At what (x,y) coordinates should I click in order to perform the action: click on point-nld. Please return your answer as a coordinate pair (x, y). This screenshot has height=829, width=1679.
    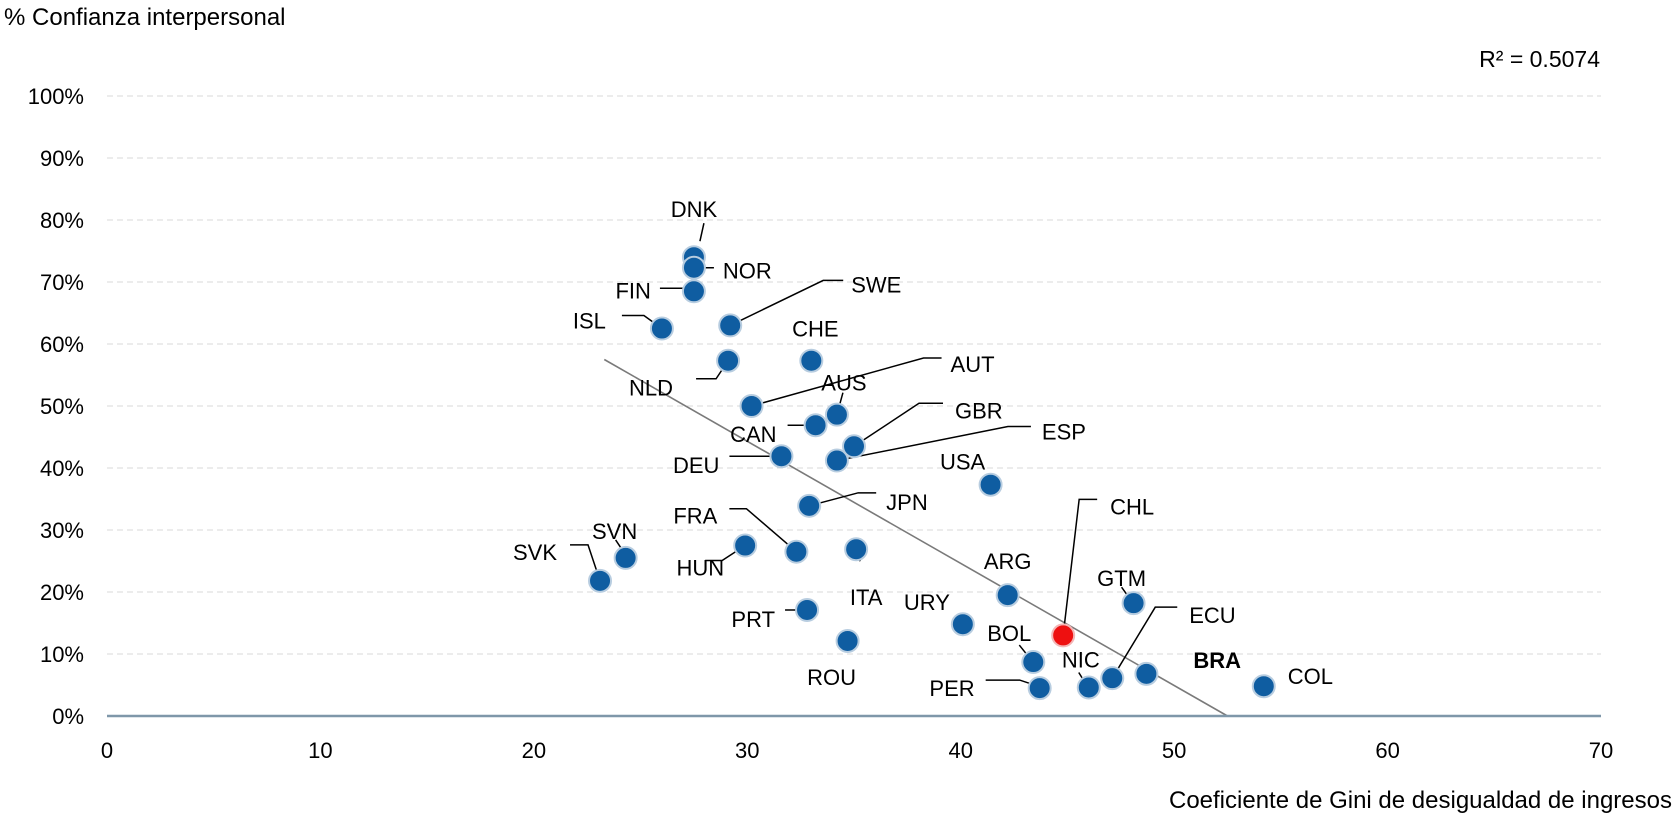
    Looking at the image, I should click on (728, 360).